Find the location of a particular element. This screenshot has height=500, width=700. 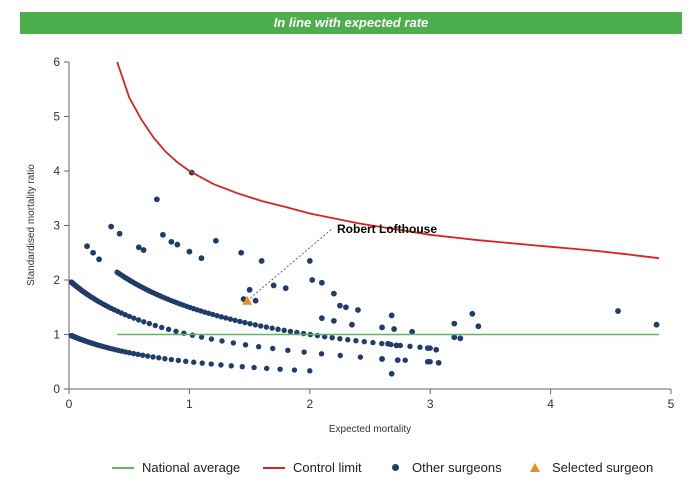

y-tick-label: 5 is located at coordinates (56, 117).